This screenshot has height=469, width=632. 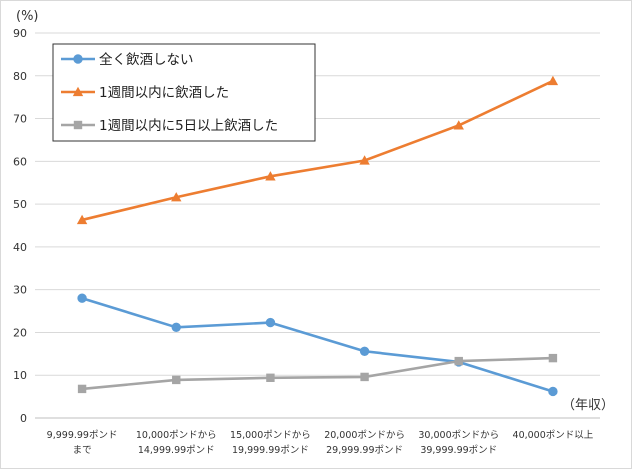 I want to click on y-tick-label: 30, so click(x=20, y=290).